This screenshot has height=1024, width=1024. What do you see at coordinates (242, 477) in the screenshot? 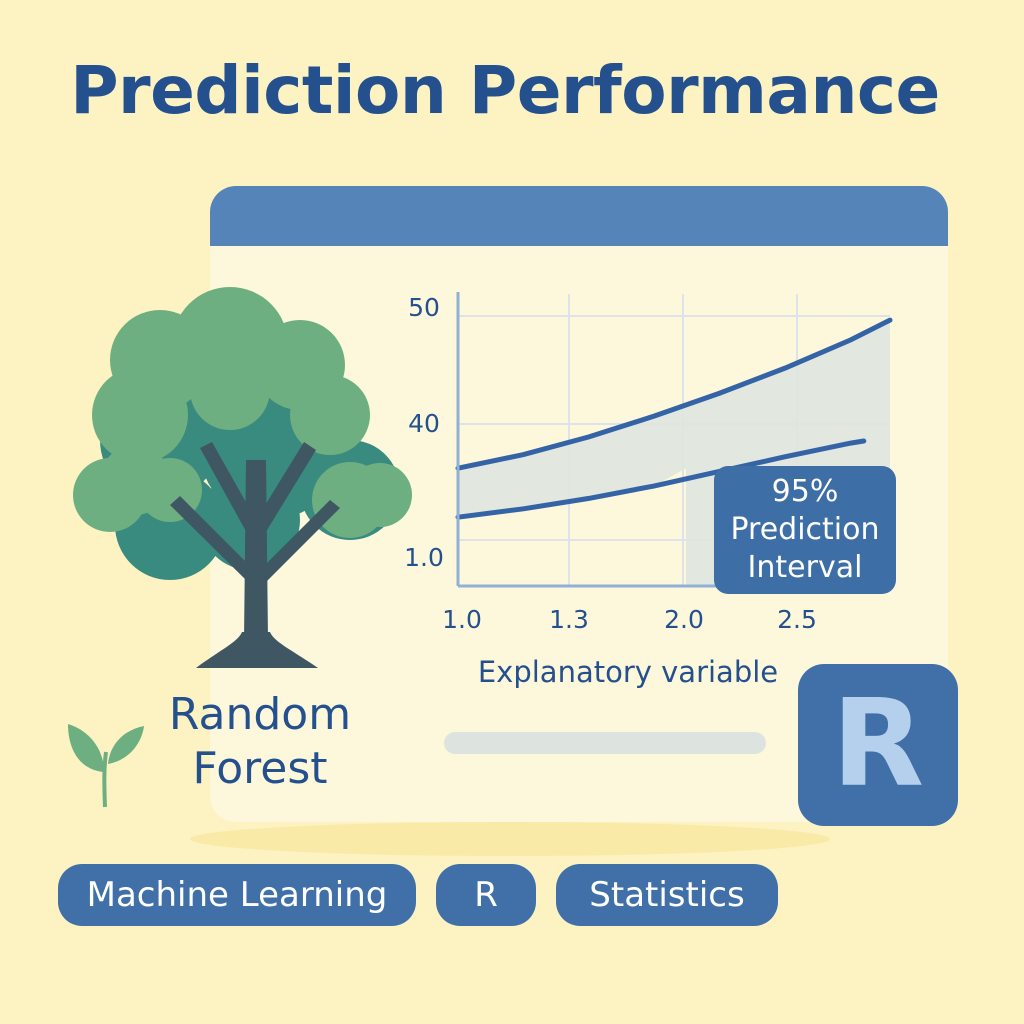
I see `tree-icon` at bounding box center [242, 477].